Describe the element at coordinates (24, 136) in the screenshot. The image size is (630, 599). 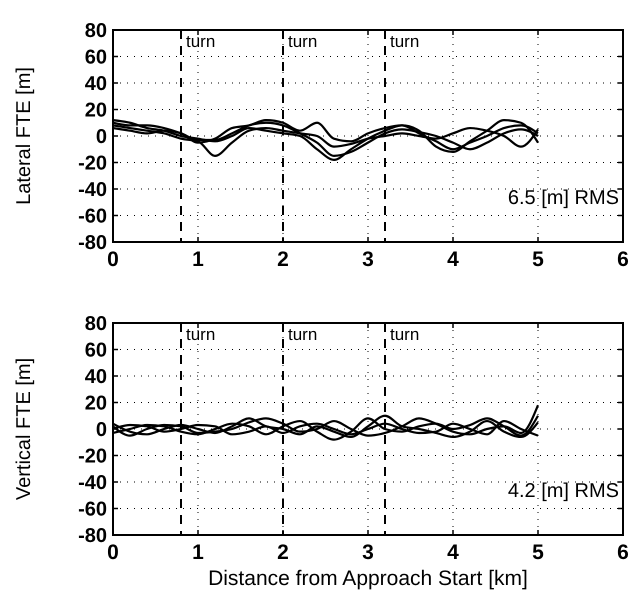
I see `y-axis-title: Lateral FTE [m]` at that location.